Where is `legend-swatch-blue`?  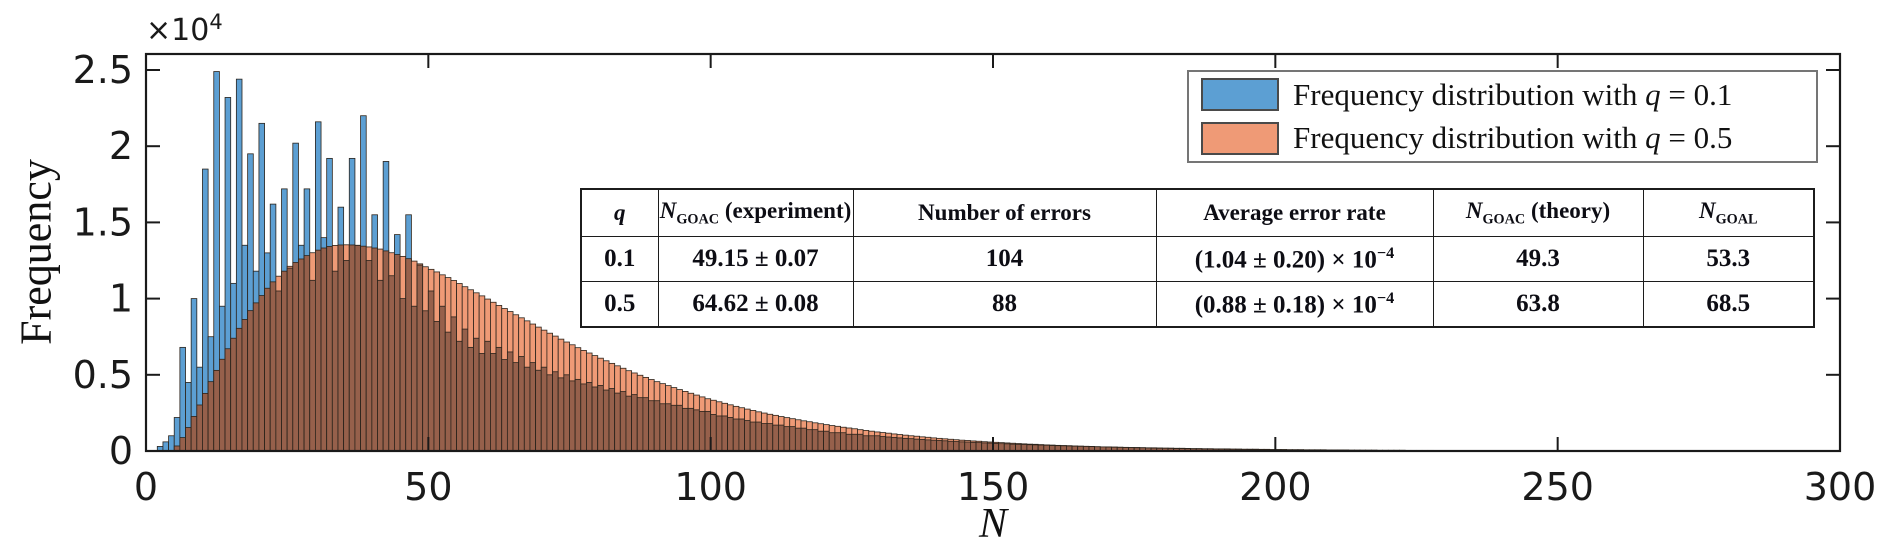
legend-swatch-blue is located at coordinates (1240, 95).